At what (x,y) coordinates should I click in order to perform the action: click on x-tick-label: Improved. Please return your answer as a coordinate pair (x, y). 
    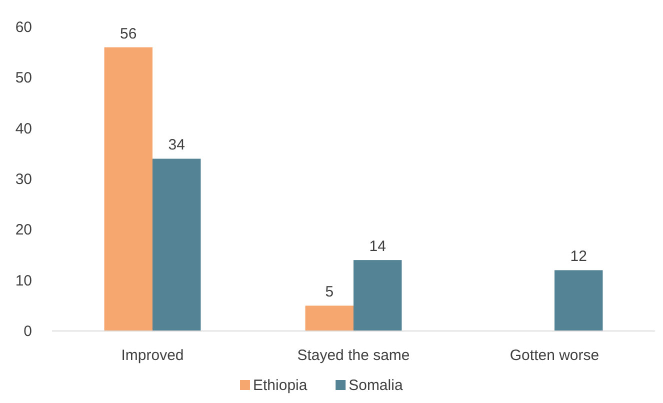
    Looking at the image, I should click on (152, 355).